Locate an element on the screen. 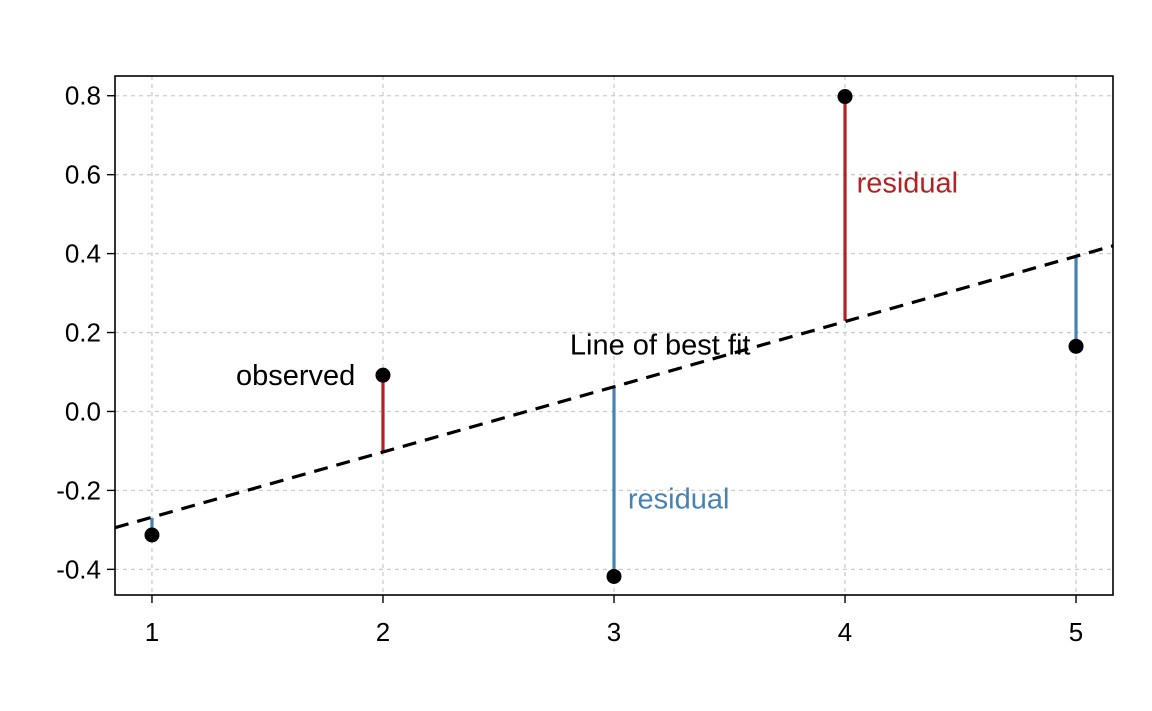  y-tick-label: 0.4 is located at coordinates (83, 254).